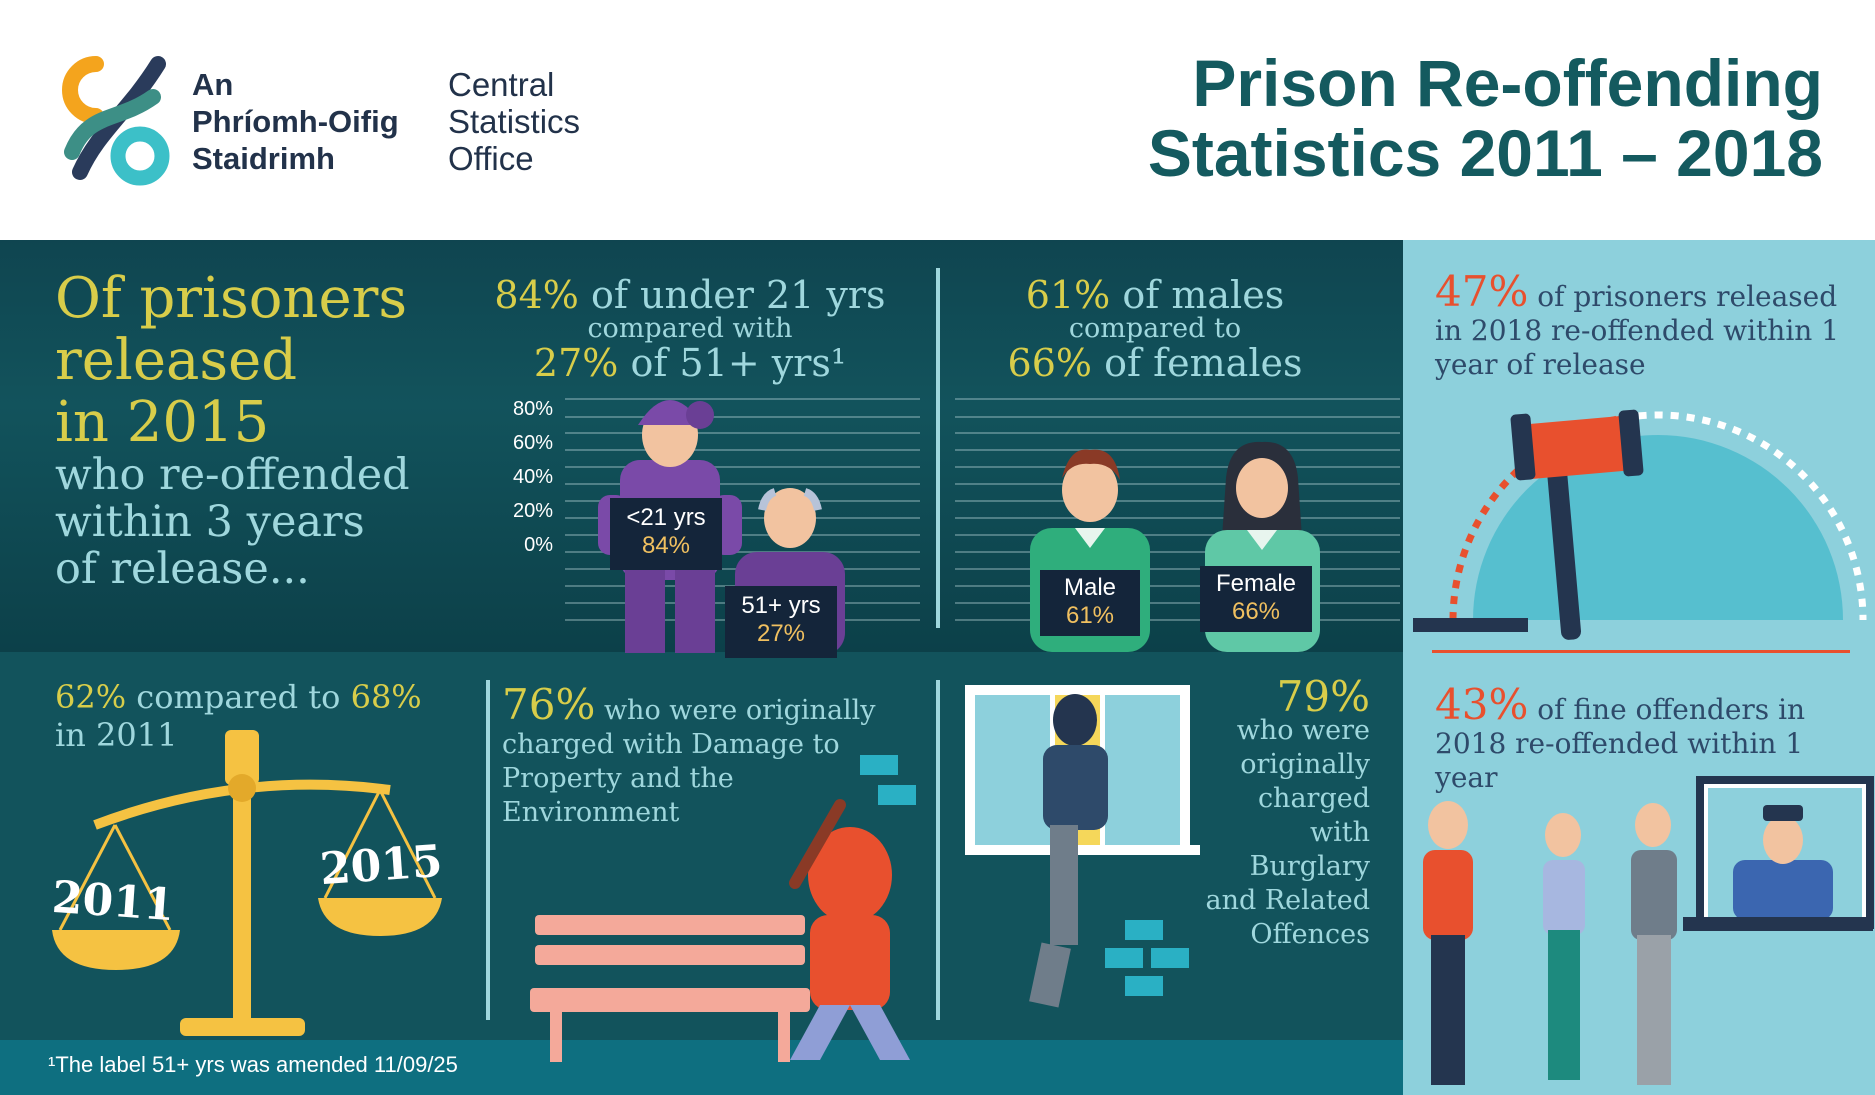 The width and height of the screenshot is (1875, 1095). I want to click on burglar-window-illustration-icon, so click(1082, 846).